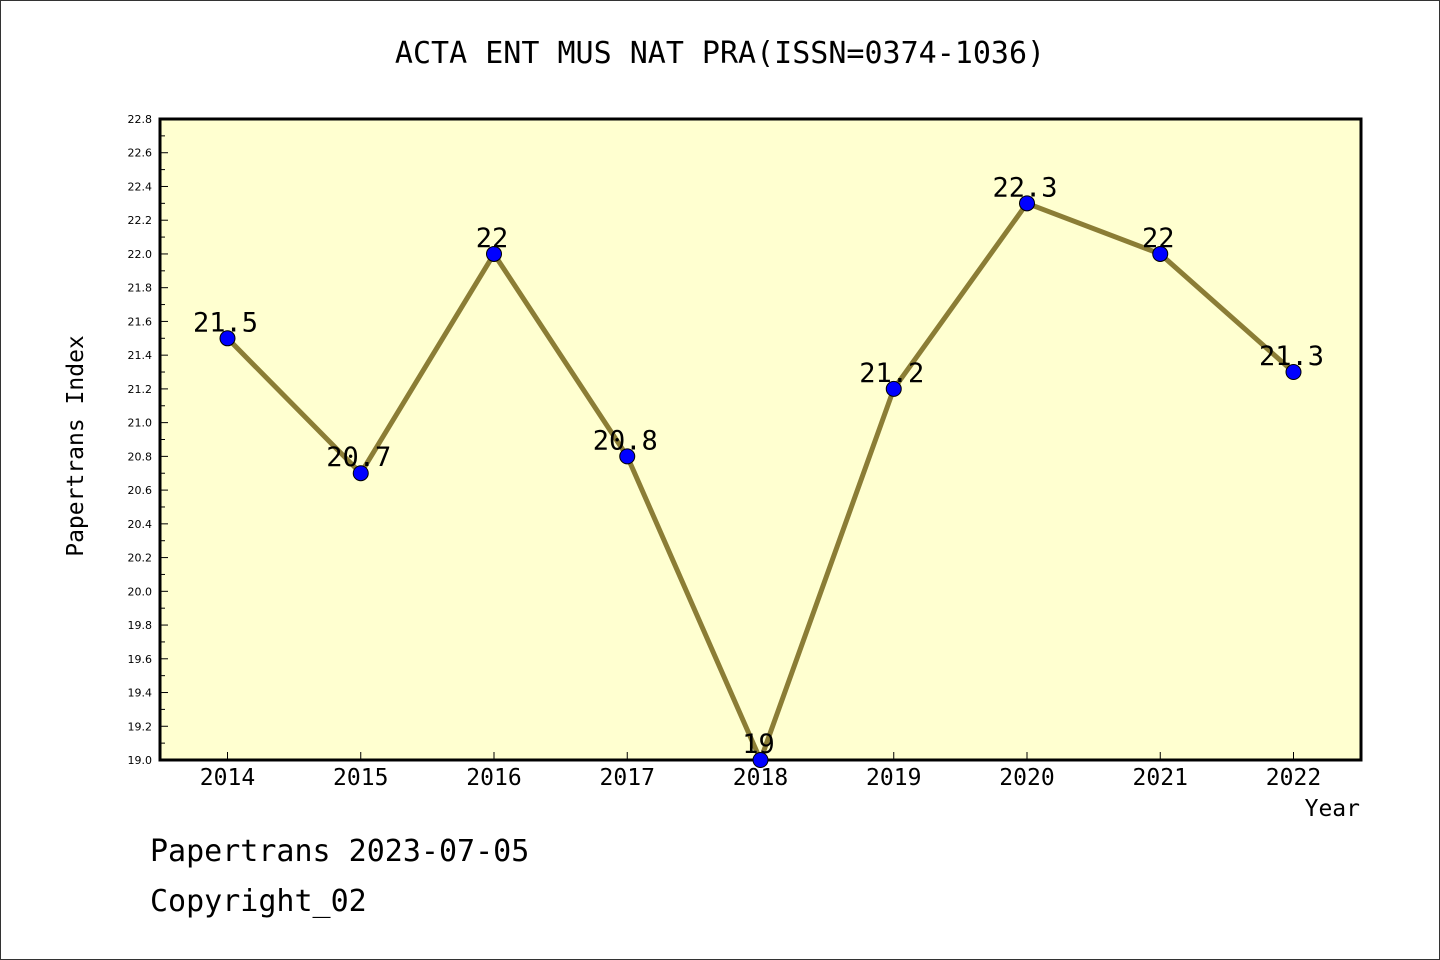 The height and width of the screenshot is (960, 1440). What do you see at coordinates (140, 726) in the screenshot?
I see `y-tick-label: 19.2` at bounding box center [140, 726].